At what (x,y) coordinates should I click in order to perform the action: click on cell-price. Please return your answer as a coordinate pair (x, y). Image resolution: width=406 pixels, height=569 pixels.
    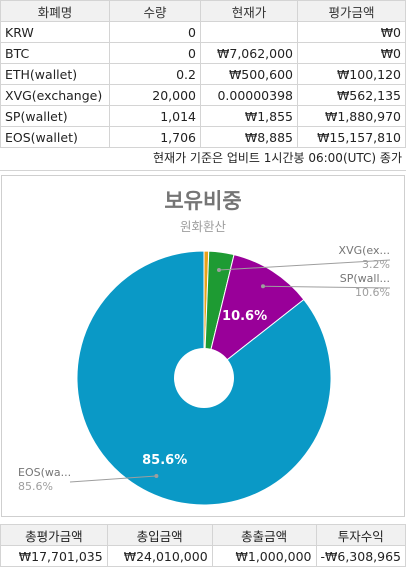
    Looking at the image, I should click on (249, 32).